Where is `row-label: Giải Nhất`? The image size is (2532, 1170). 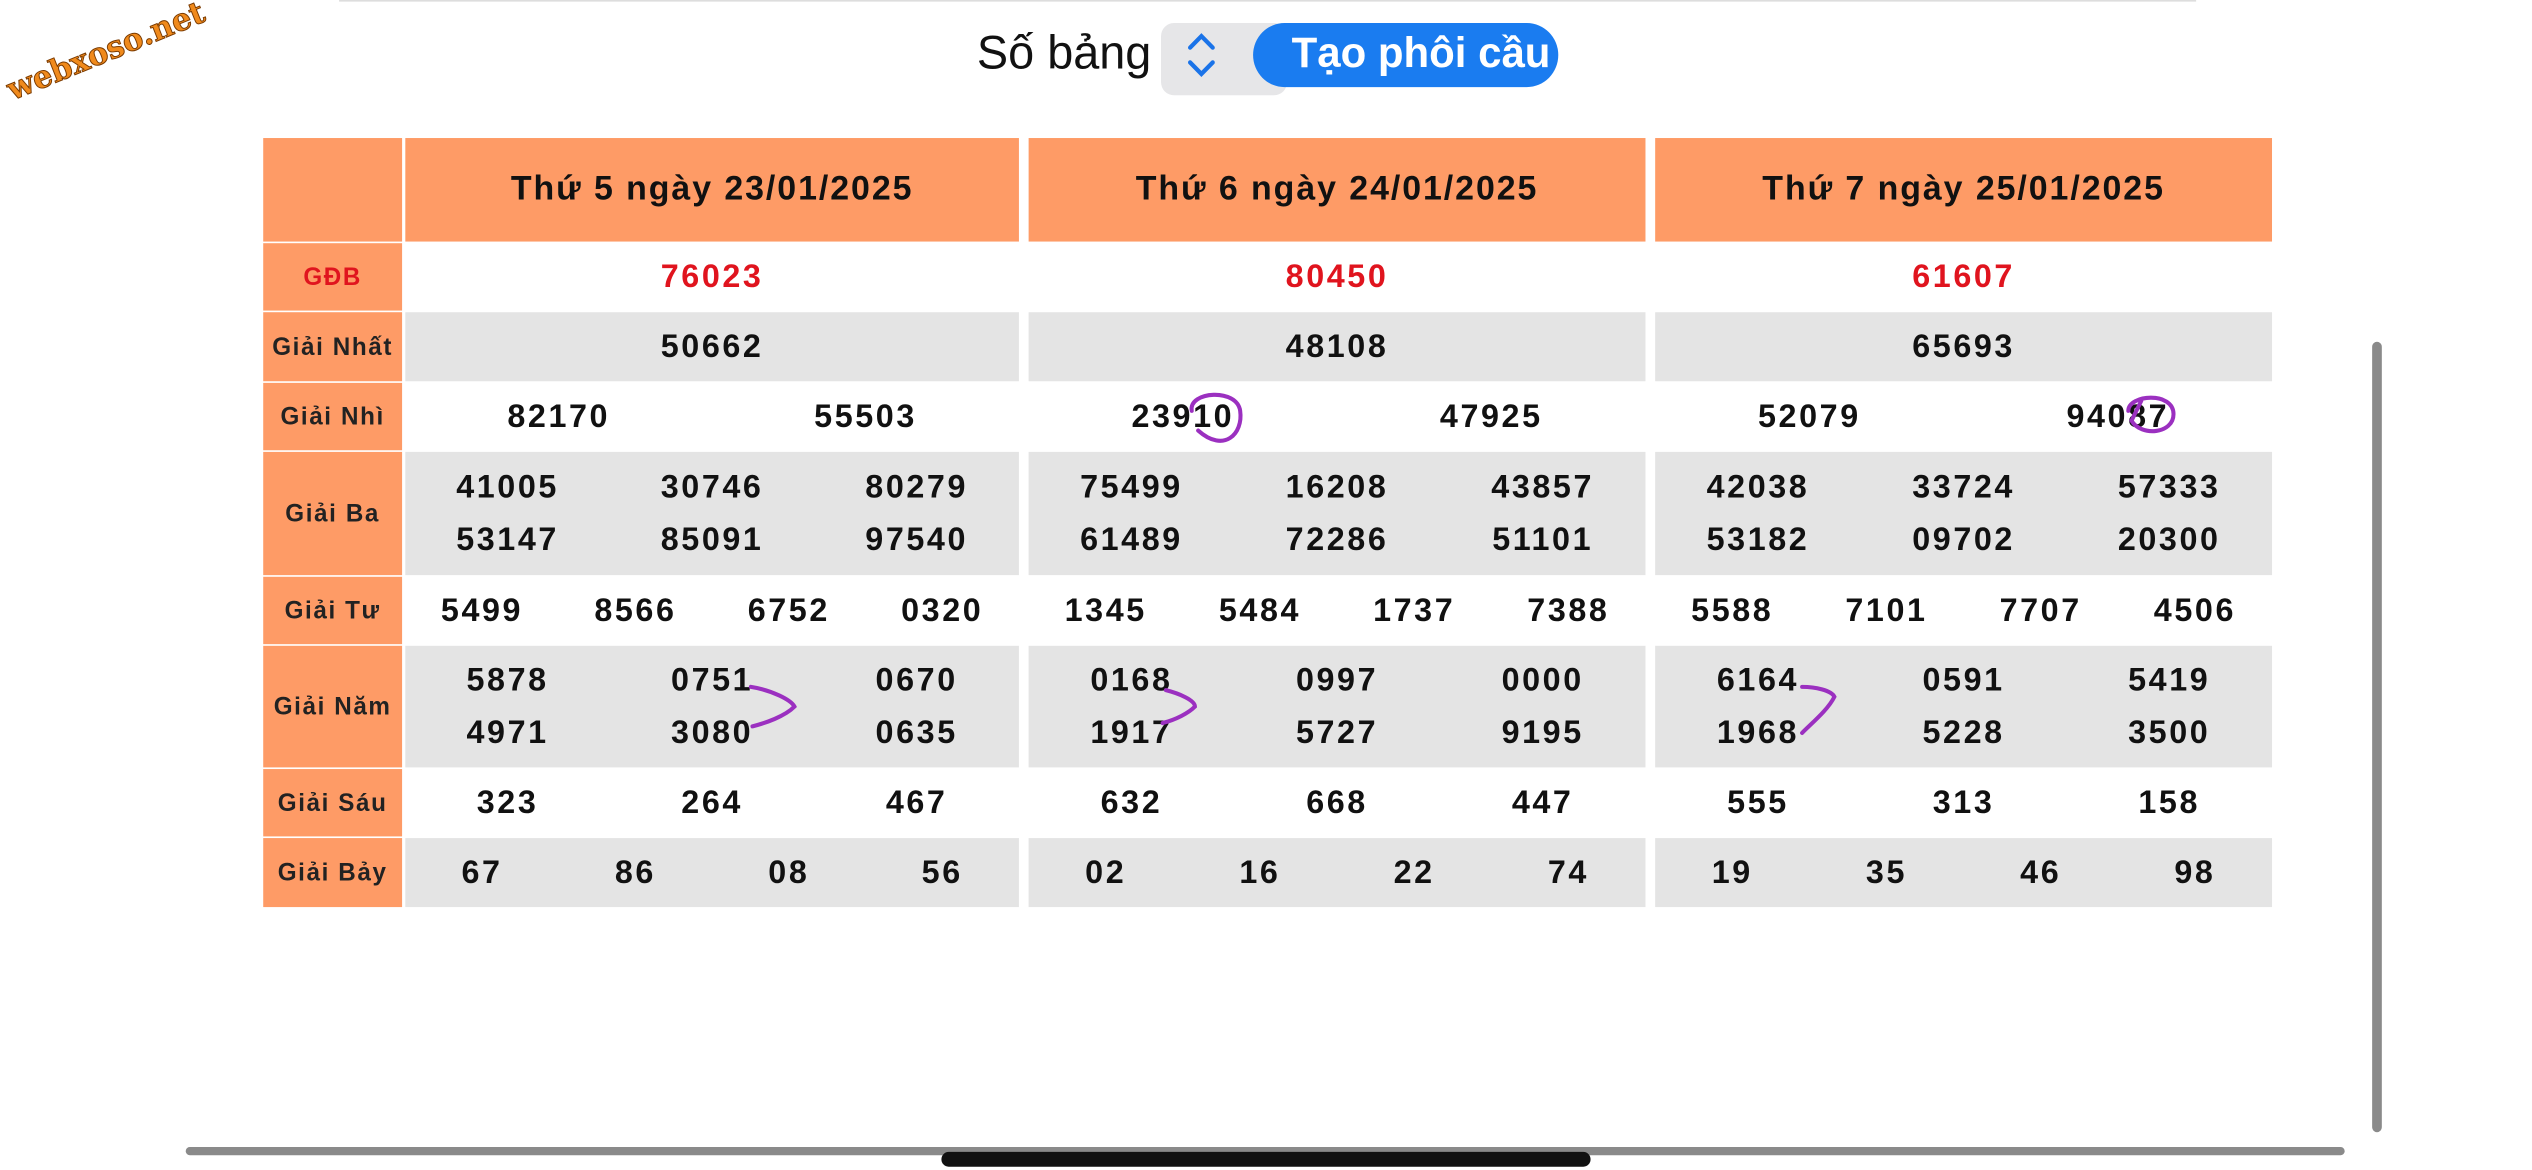 row-label: Giải Nhất is located at coordinates (332, 347).